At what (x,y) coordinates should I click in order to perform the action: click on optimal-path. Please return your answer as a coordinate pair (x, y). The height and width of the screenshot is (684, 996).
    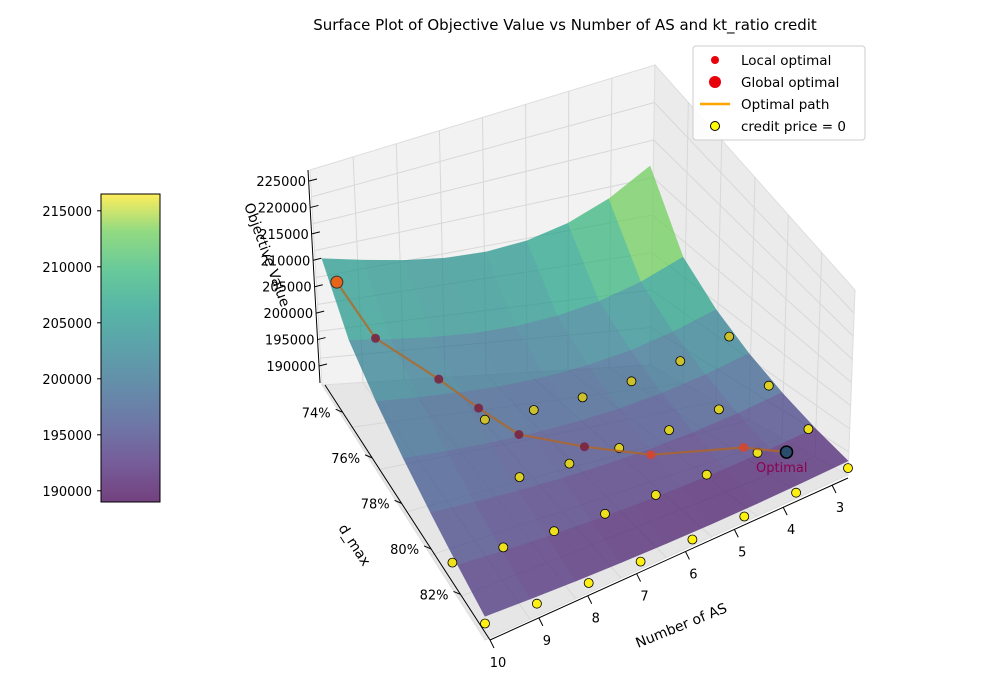
    Looking at the image, I should click on (562, 367).